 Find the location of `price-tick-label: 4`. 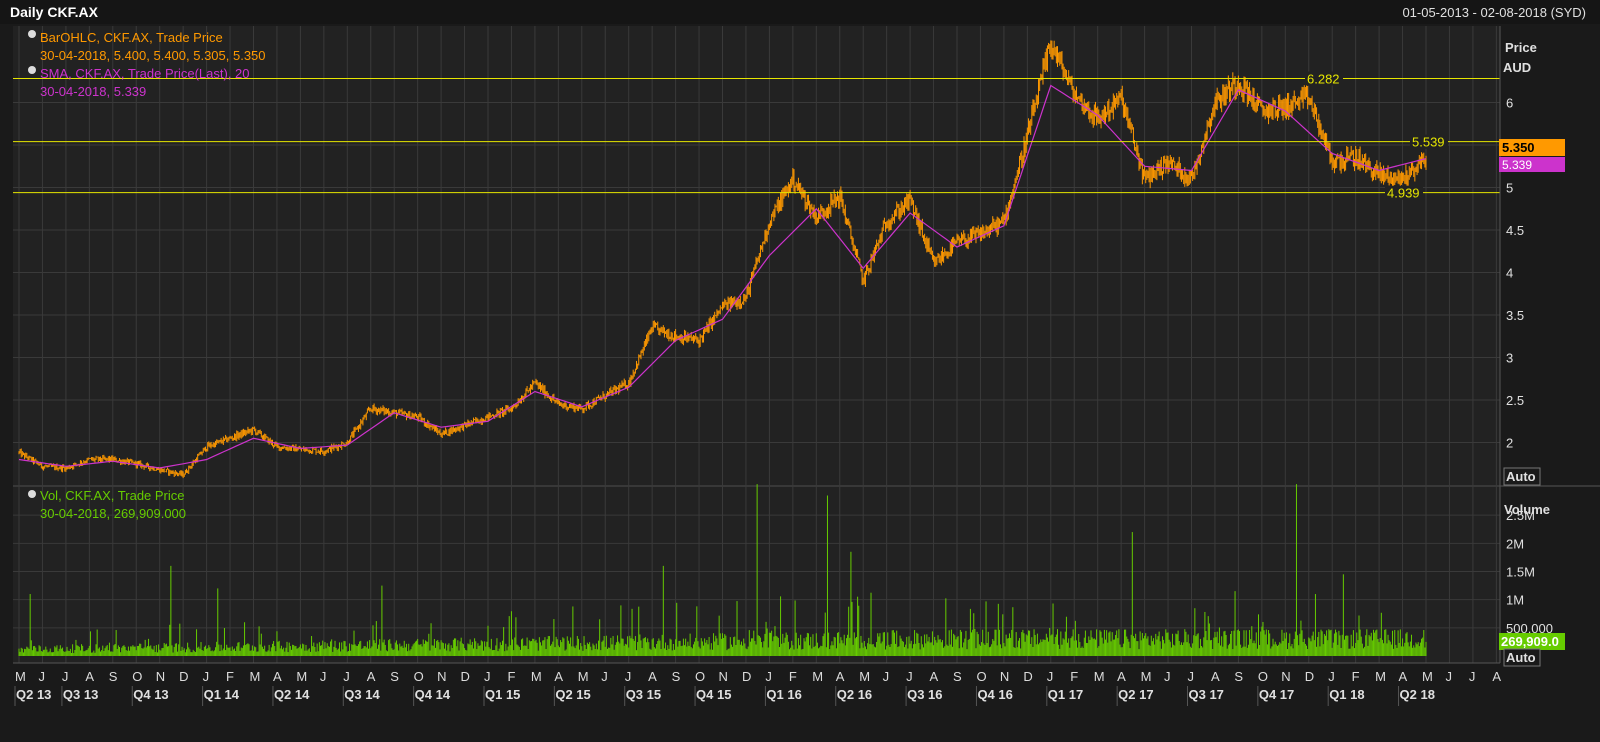

price-tick-label: 4 is located at coordinates (1509, 273).